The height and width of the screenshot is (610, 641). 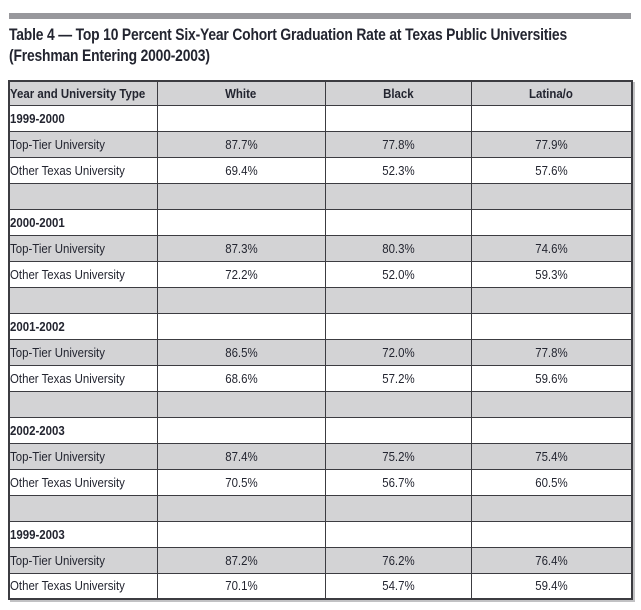 What do you see at coordinates (37, 326) in the screenshot?
I see `year-label: 2001-2002` at bounding box center [37, 326].